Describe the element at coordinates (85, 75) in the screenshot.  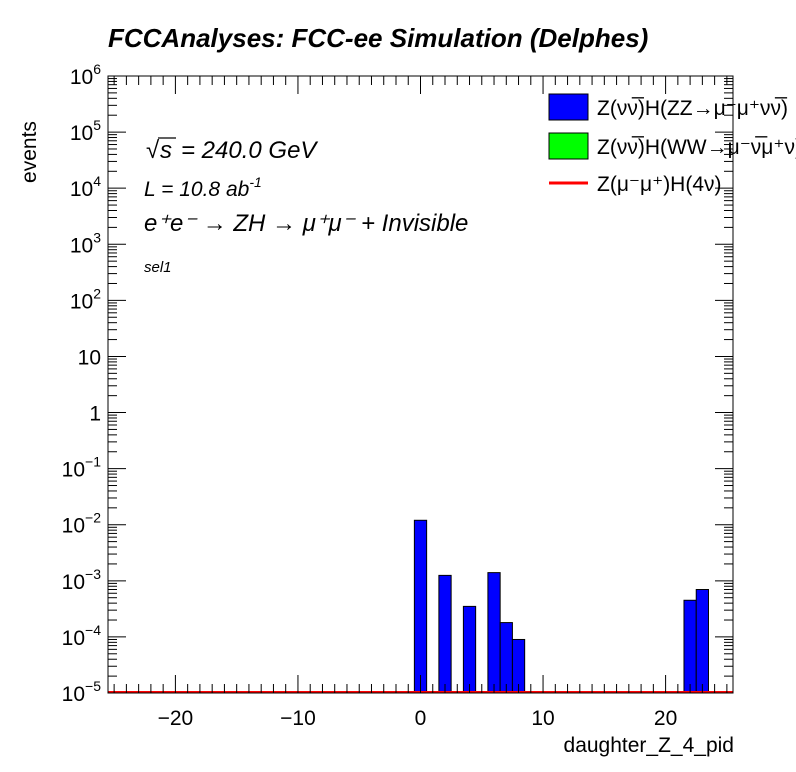
I see `y-tick-label: 10⁶` at that location.